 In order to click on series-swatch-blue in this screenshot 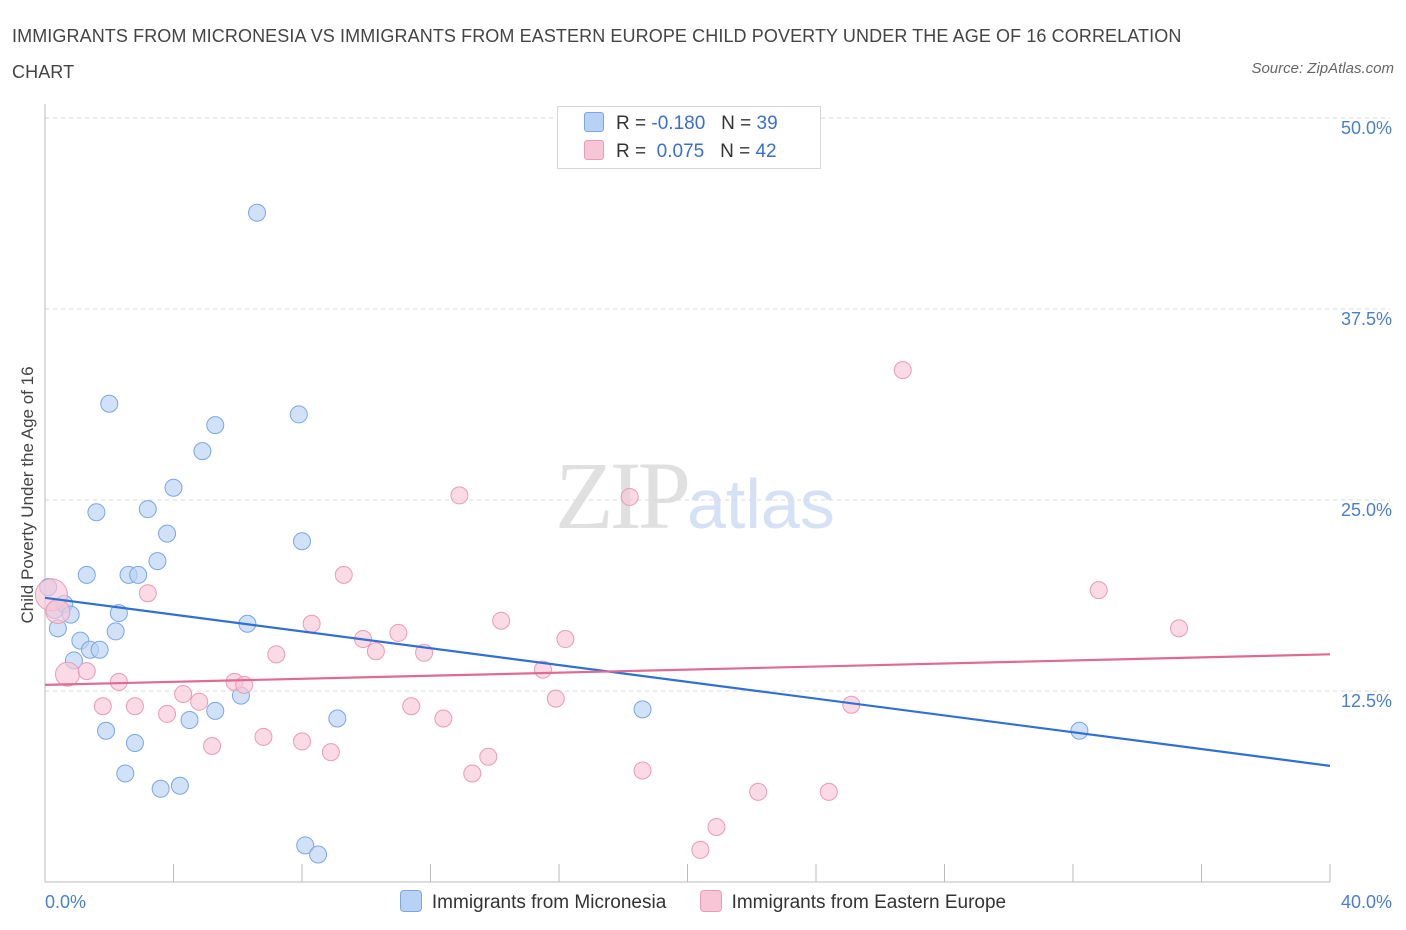, I will do `click(410, 901)`.